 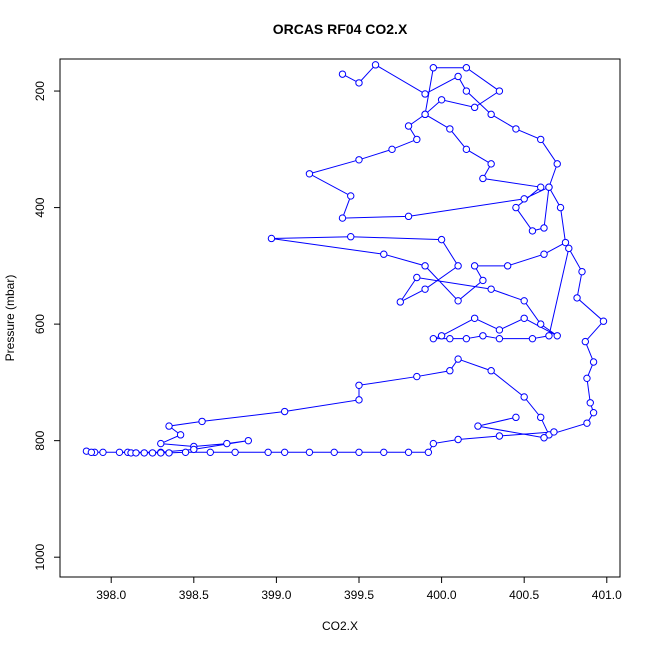 What do you see at coordinates (442, 595) in the screenshot?
I see `x-tick-label: 400.0` at bounding box center [442, 595].